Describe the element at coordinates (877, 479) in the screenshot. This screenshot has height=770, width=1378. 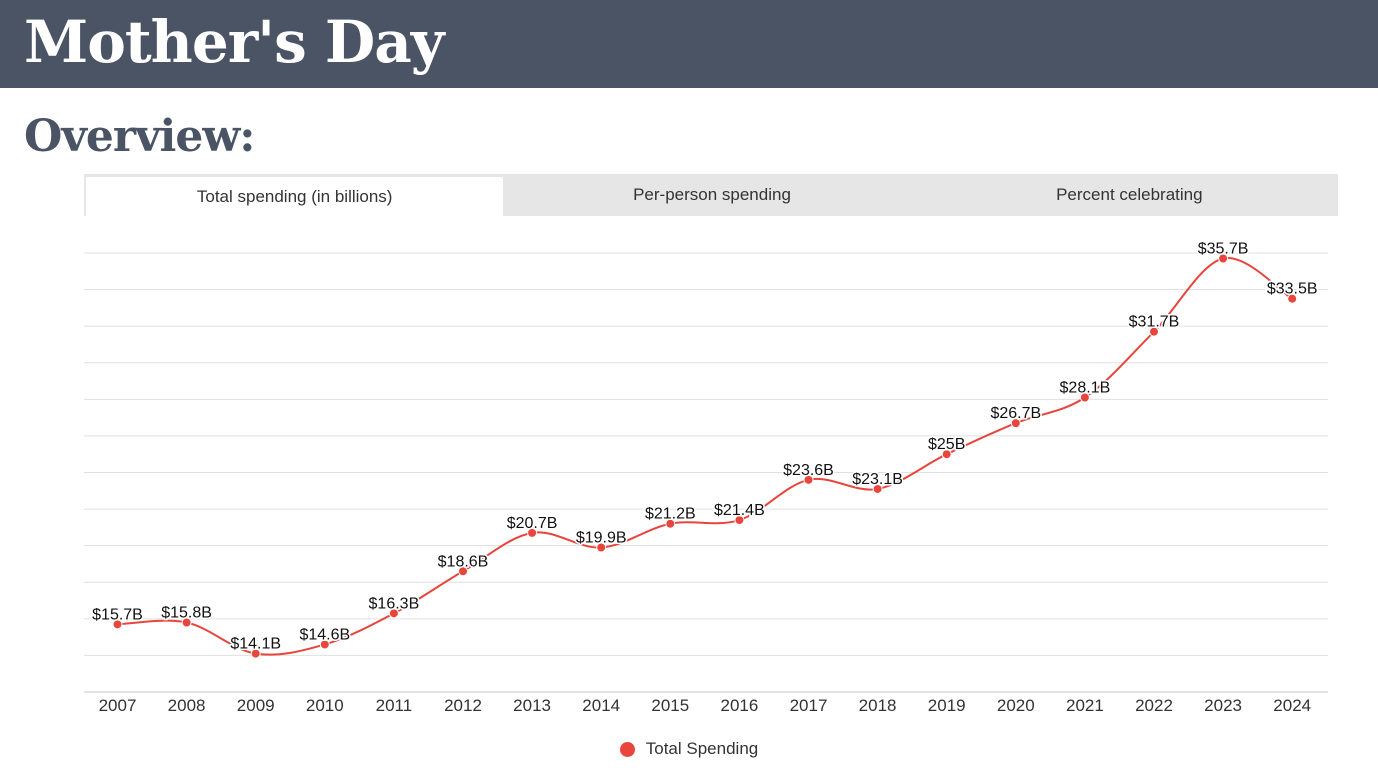
I see `data-label: $23.1B` at that location.